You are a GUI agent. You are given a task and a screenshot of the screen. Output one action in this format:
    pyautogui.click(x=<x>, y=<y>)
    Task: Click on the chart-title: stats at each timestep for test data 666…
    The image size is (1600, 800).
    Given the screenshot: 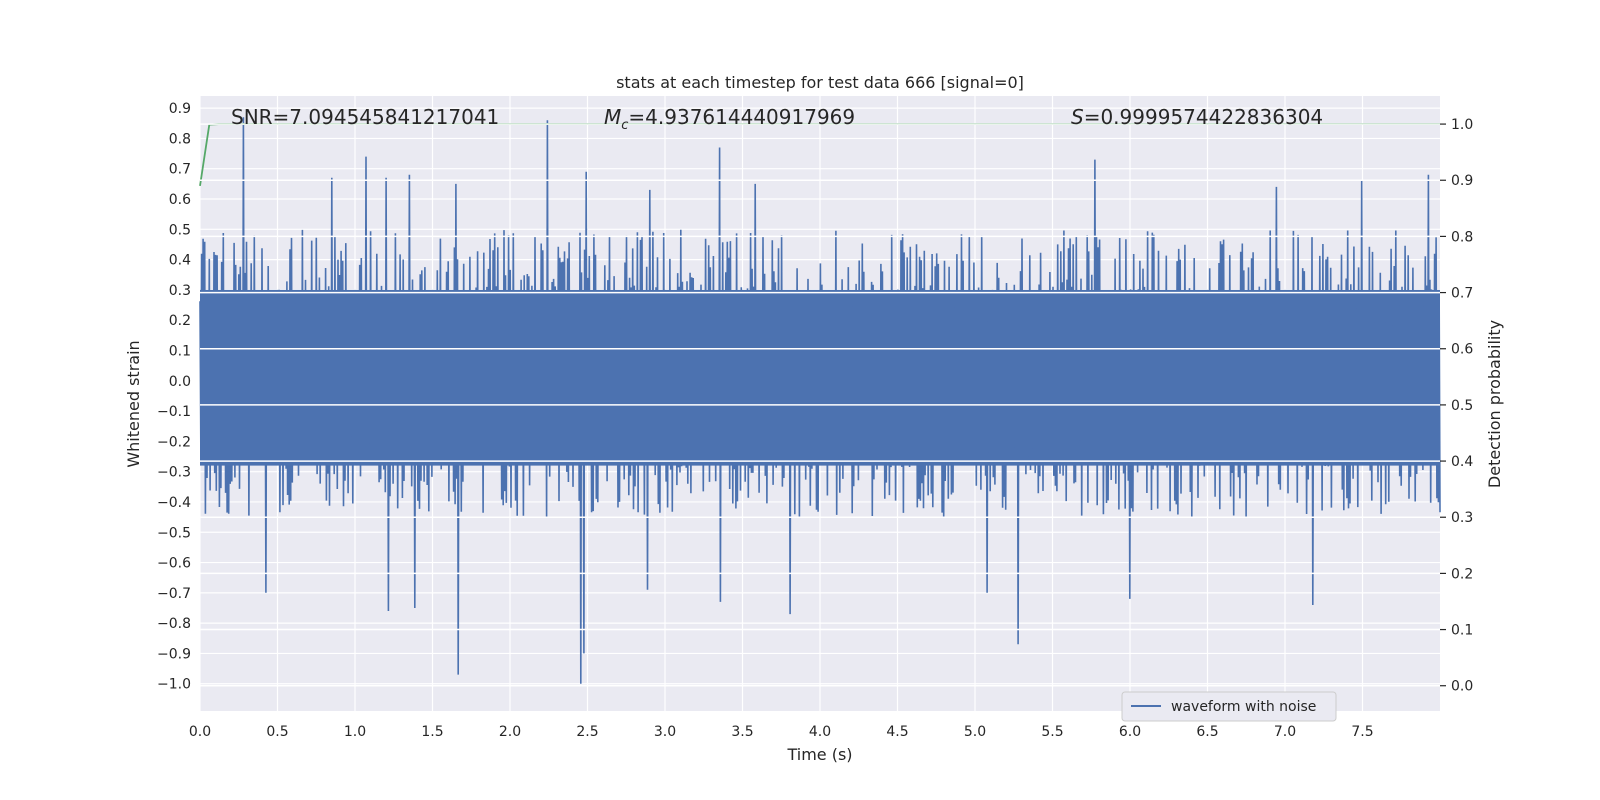 What is the action you would take?
    pyautogui.click(x=820, y=82)
    